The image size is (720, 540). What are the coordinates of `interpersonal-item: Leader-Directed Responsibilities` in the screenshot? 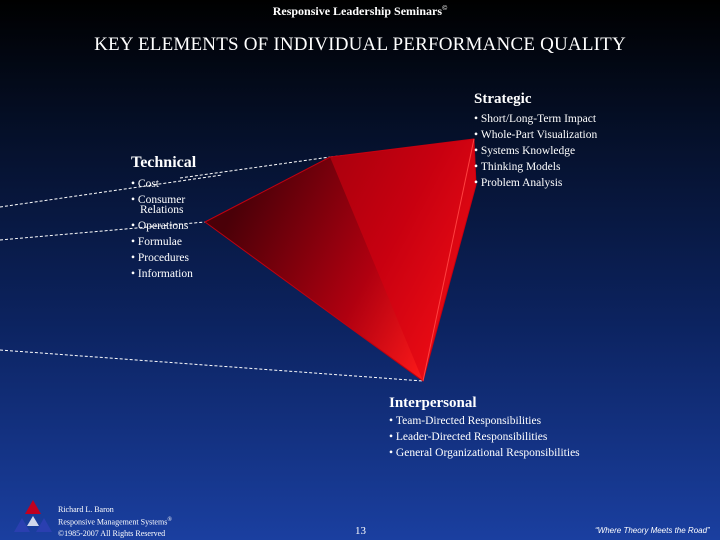 It's located at (519, 437).